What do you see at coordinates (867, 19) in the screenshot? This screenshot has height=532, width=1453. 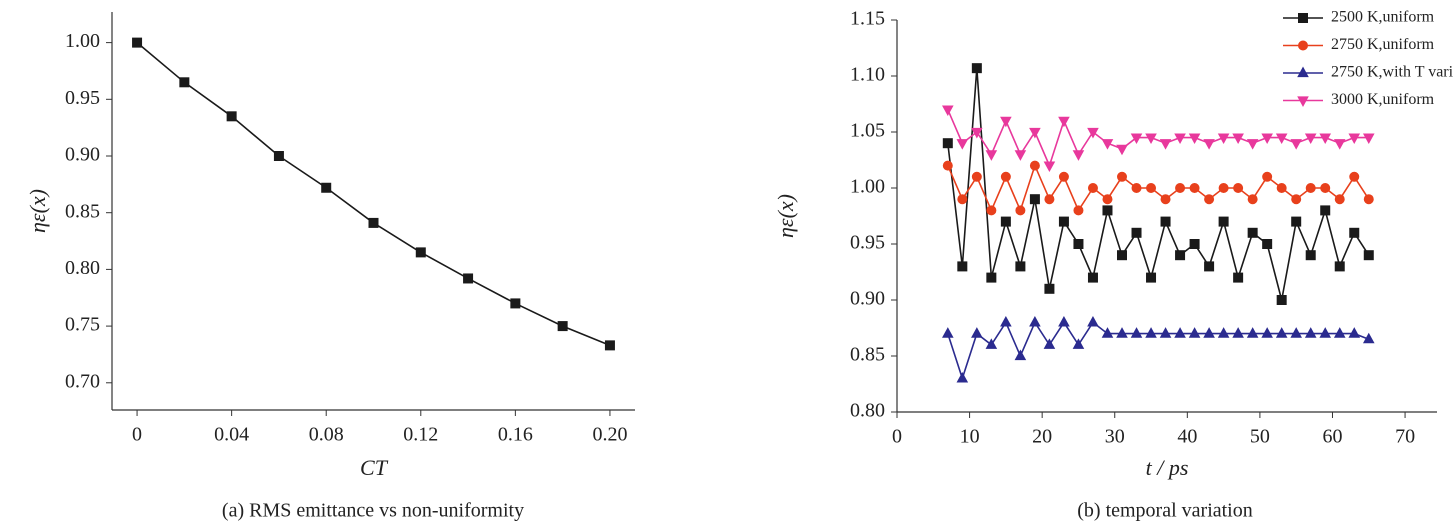 I see `y-tick-label: 1.15` at bounding box center [867, 19].